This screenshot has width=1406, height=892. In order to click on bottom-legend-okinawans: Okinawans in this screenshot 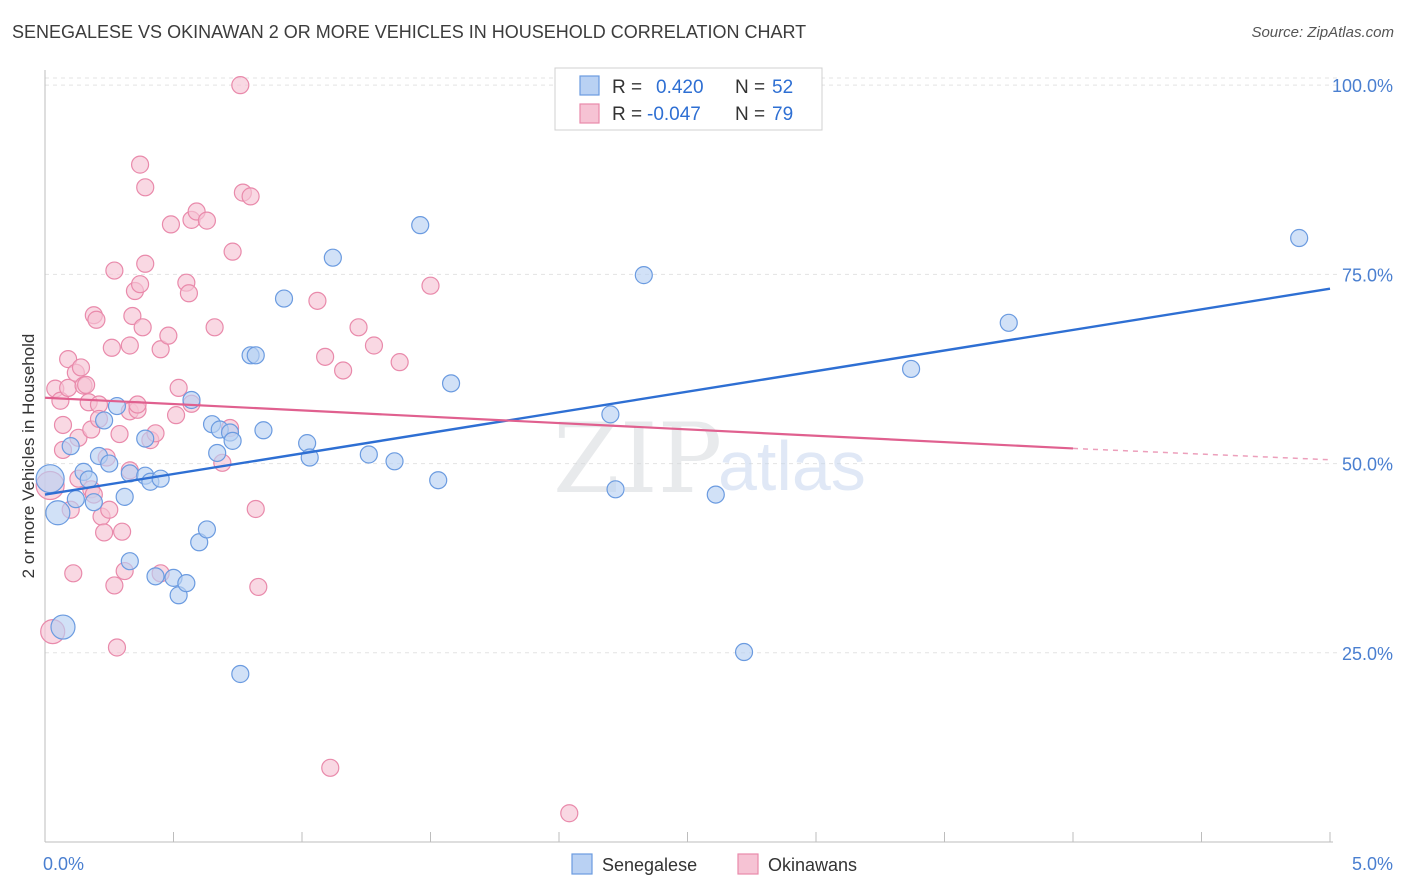, I will do `click(812, 865)`.